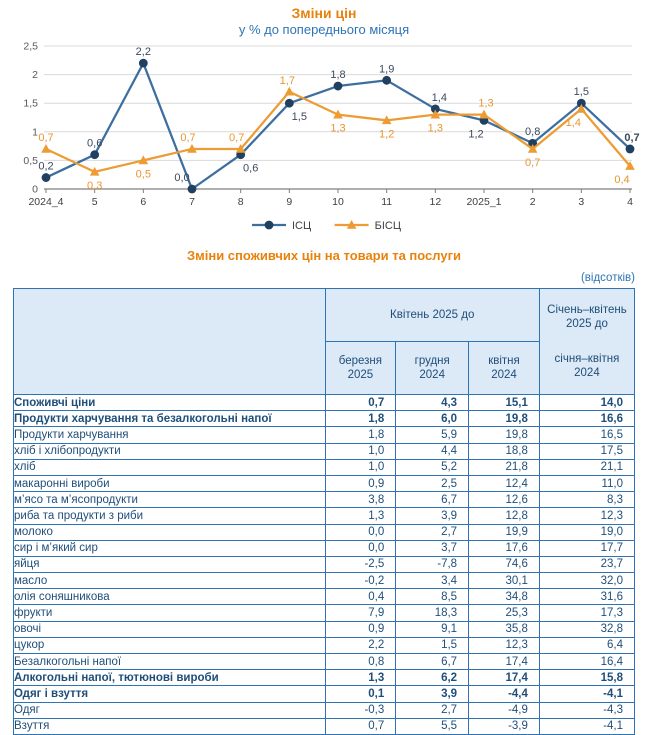 The height and width of the screenshot is (735, 648). What do you see at coordinates (533, 202) in the screenshot?
I see `x-axis-tick-label: 2` at bounding box center [533, 202].